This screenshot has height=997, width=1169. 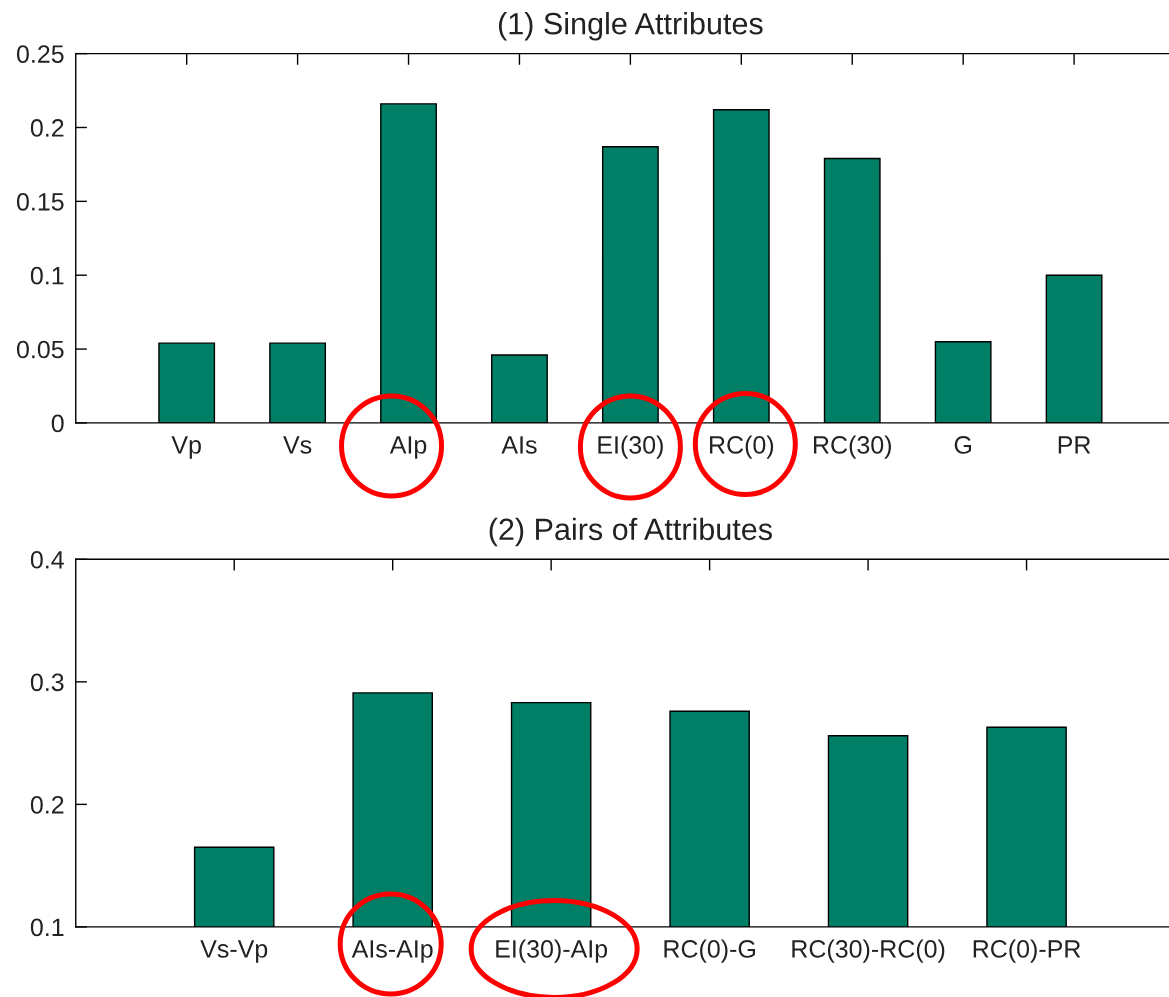 What do you see at coordinates (47, 682) in the screenshot?
I see `y-tick-label: 0.3` at bounding box center [47, 682].